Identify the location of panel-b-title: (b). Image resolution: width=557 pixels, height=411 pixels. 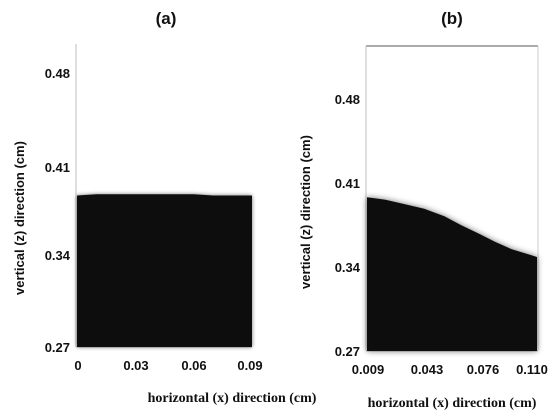
(452, 18).